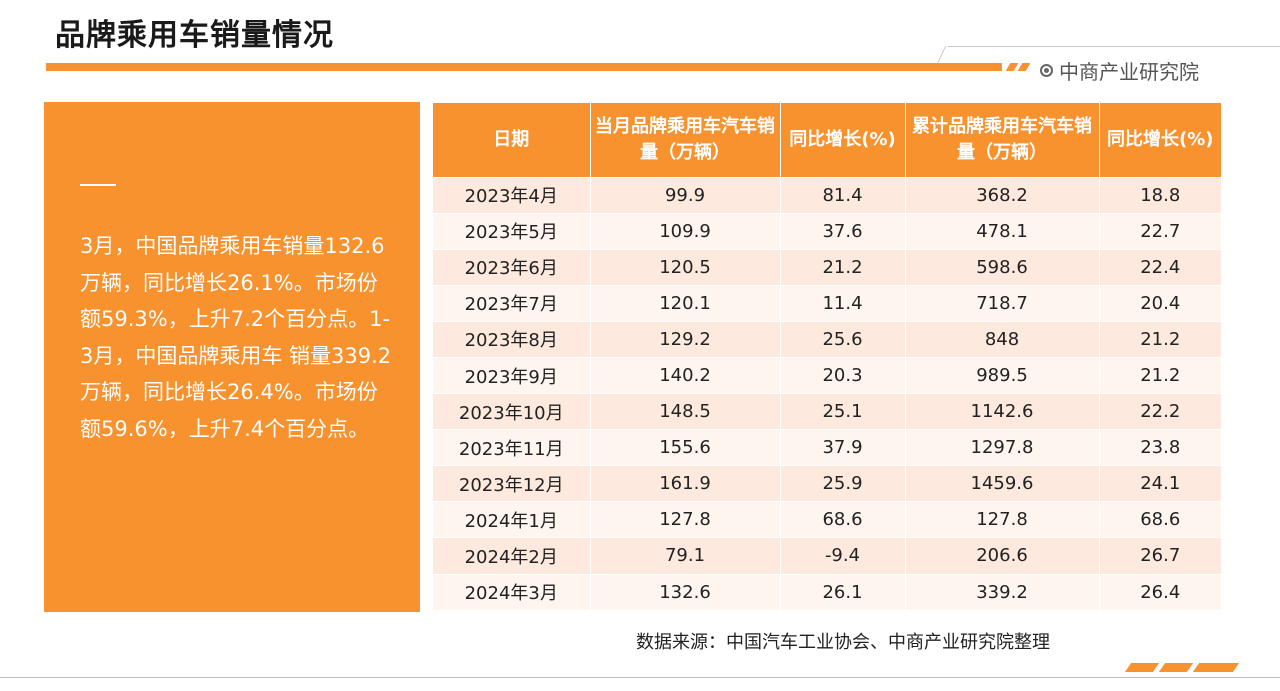 The image size is (1280, 691). Describe the element at coordinates (512, 231) in the screenshot. I see `cell-date: 2023年5月` at that location.